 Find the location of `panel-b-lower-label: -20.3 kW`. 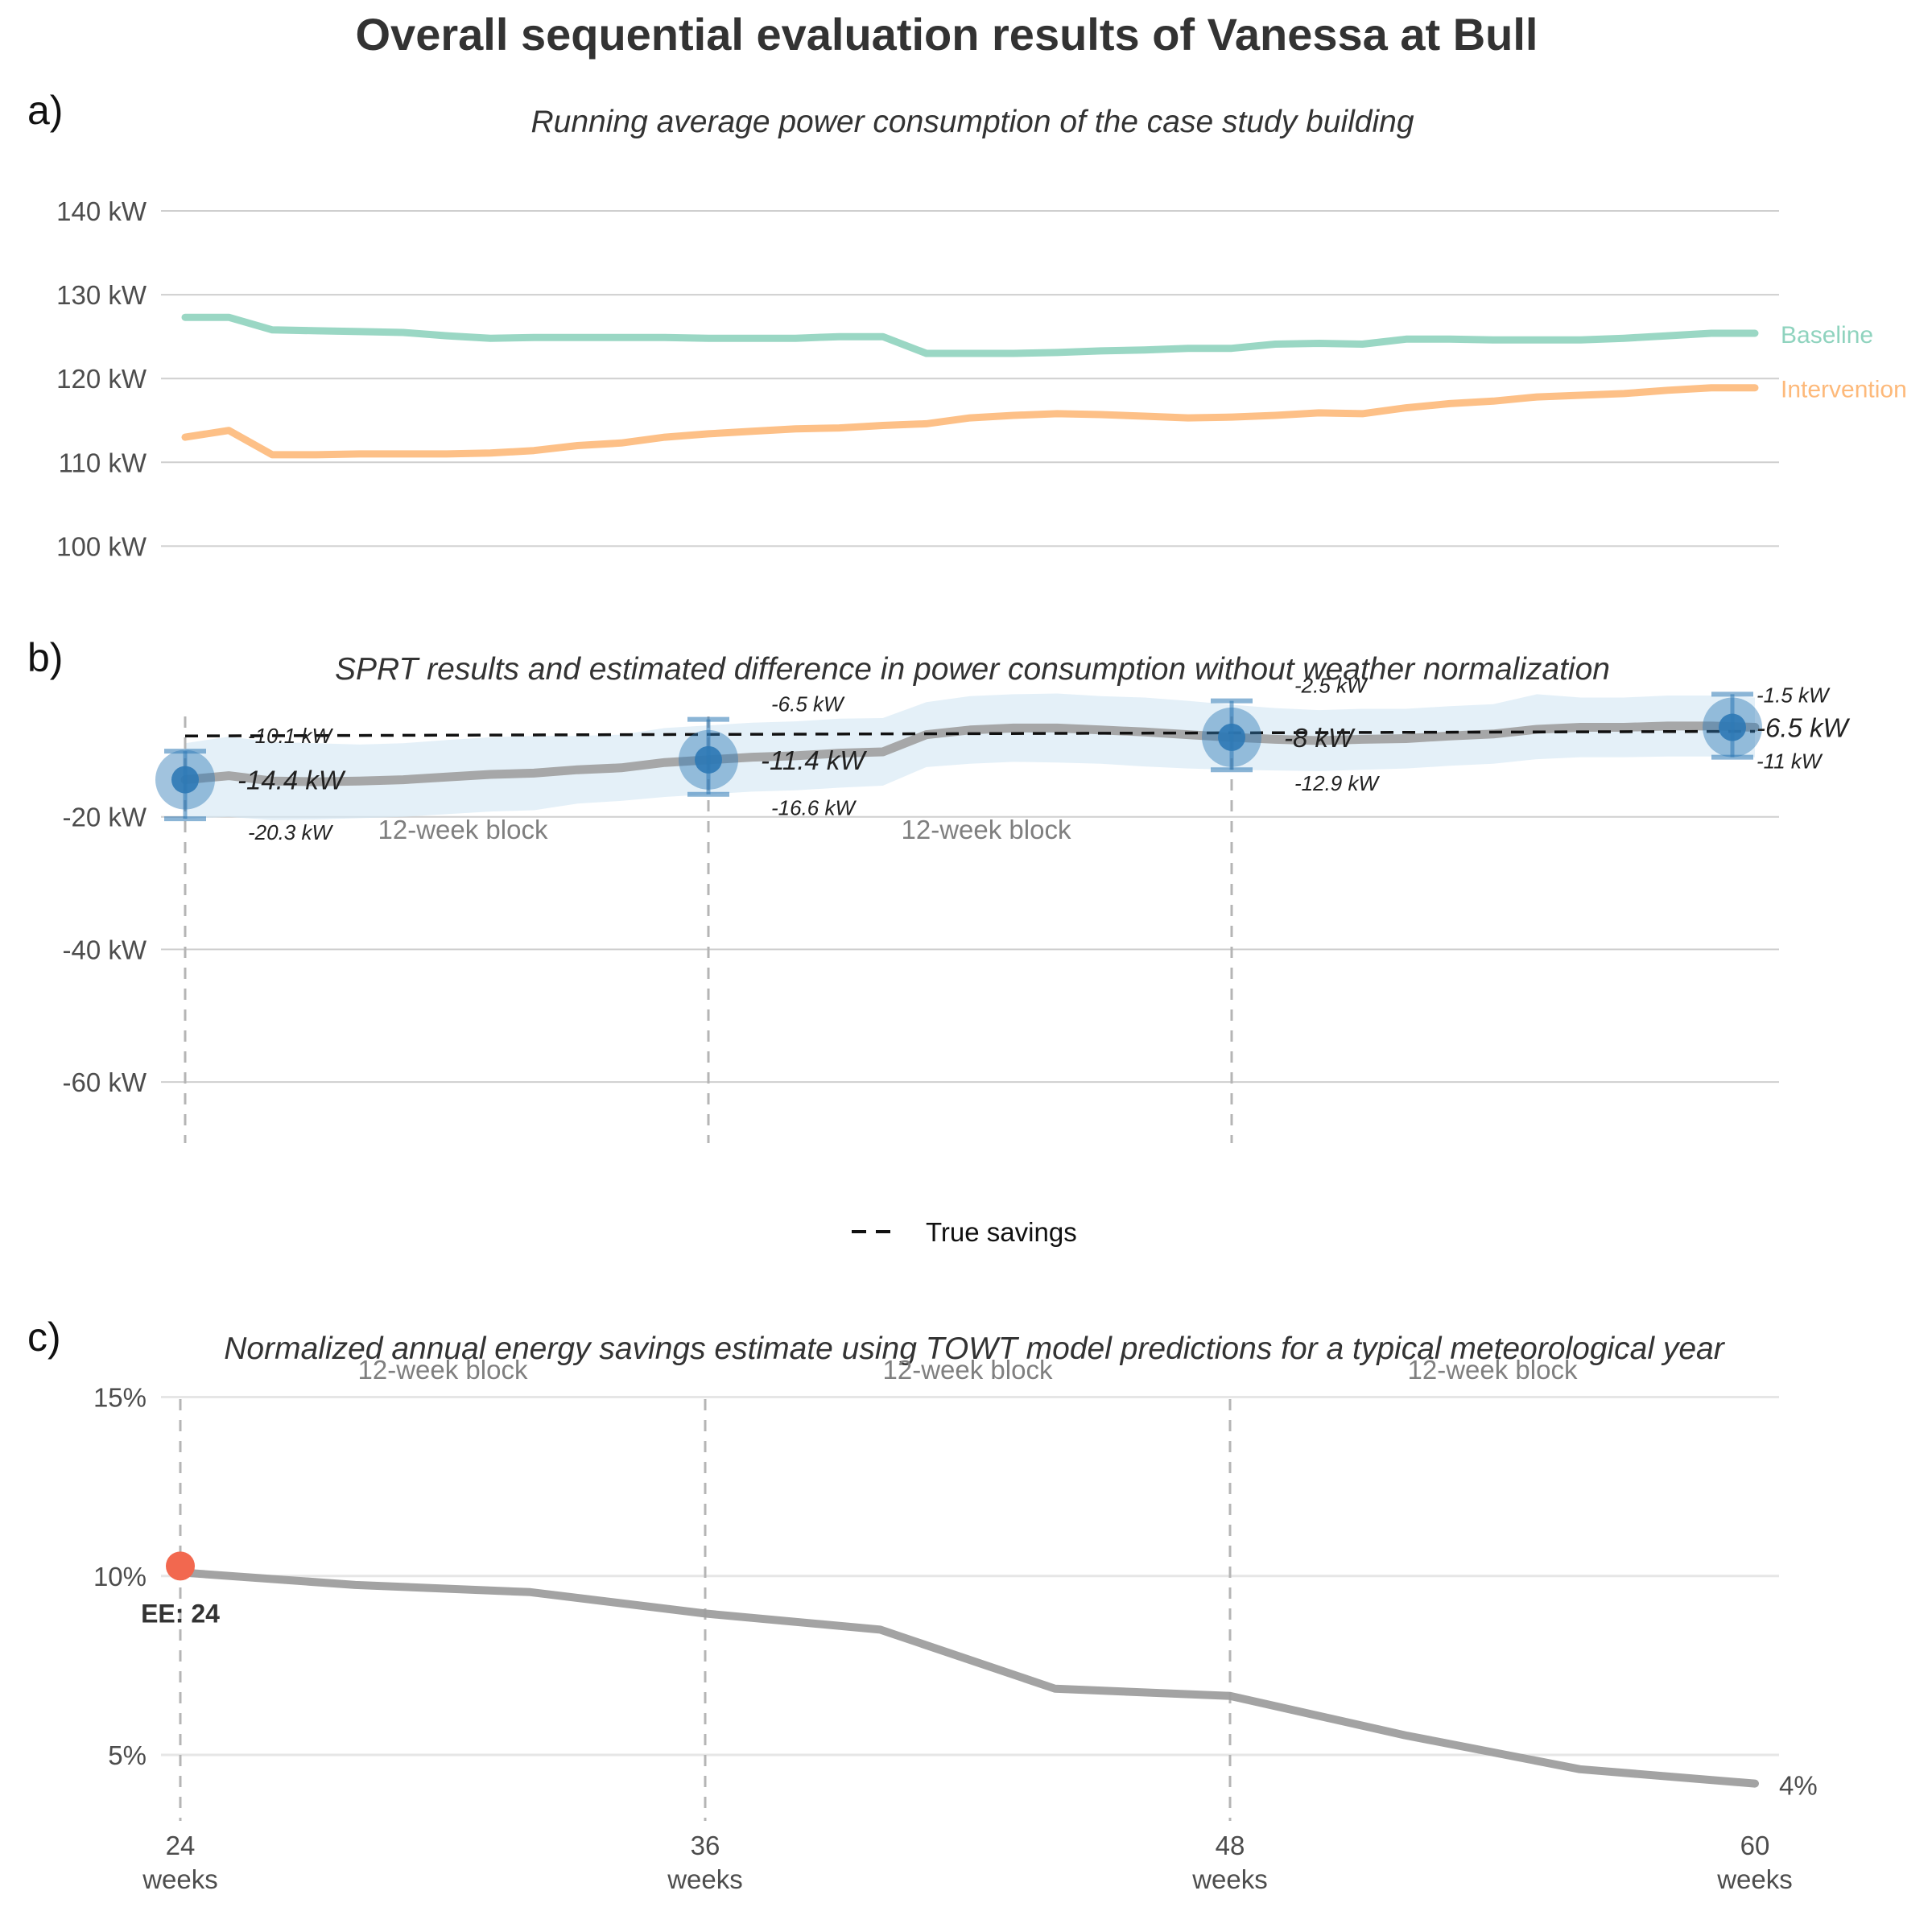

panel-b-lower-label: -20.3 kW is located at coordinates (290, 832).